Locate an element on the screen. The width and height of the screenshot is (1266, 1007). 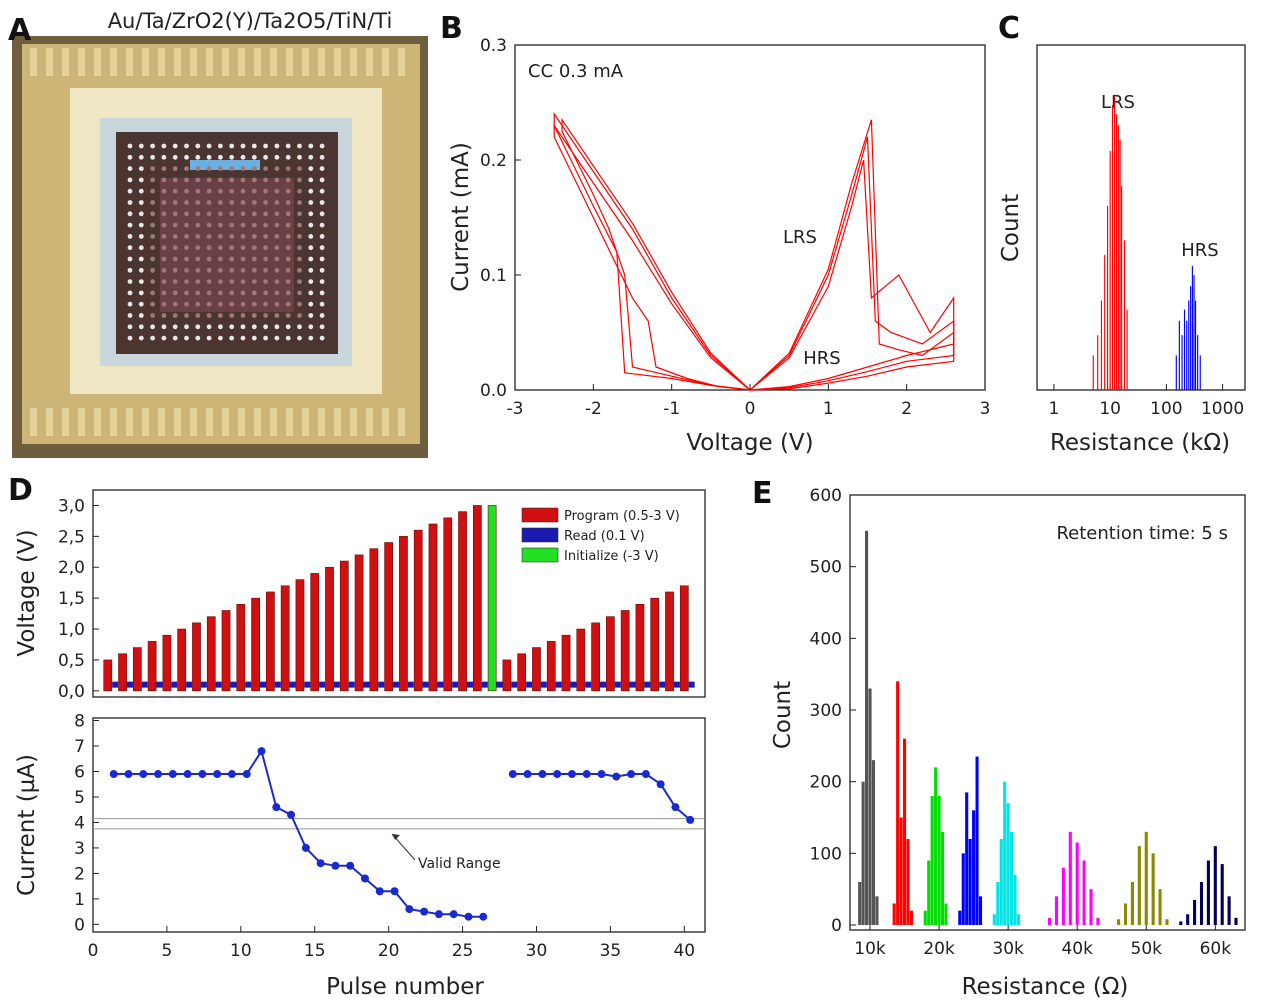
x-tick-label: 15 is located at coordinates (315, 951).